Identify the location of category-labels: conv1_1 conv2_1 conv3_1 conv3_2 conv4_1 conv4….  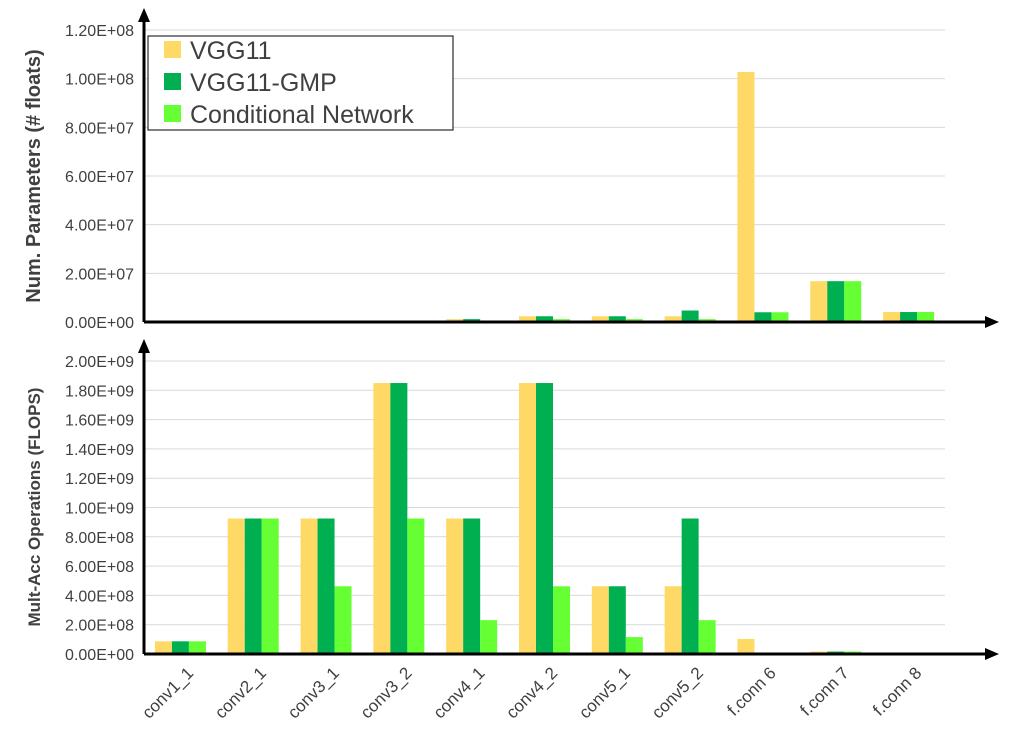
(531, 692).